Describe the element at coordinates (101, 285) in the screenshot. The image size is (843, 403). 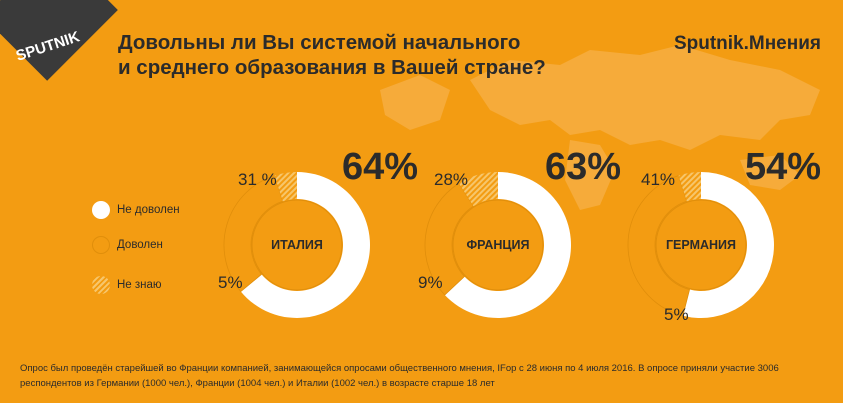
I see `legend-swatch-hatch` at that location.